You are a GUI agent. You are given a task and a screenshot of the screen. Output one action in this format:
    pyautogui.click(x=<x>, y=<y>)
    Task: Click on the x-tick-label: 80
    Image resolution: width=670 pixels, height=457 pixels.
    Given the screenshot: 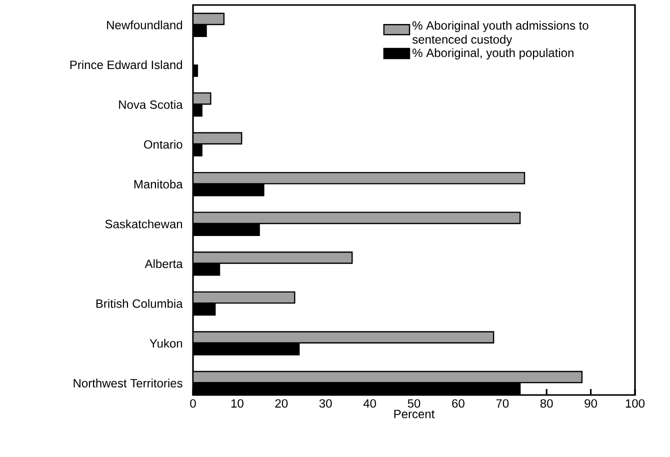 What is the action you would take?
    pyautogui.click(x=546, y=403)
    